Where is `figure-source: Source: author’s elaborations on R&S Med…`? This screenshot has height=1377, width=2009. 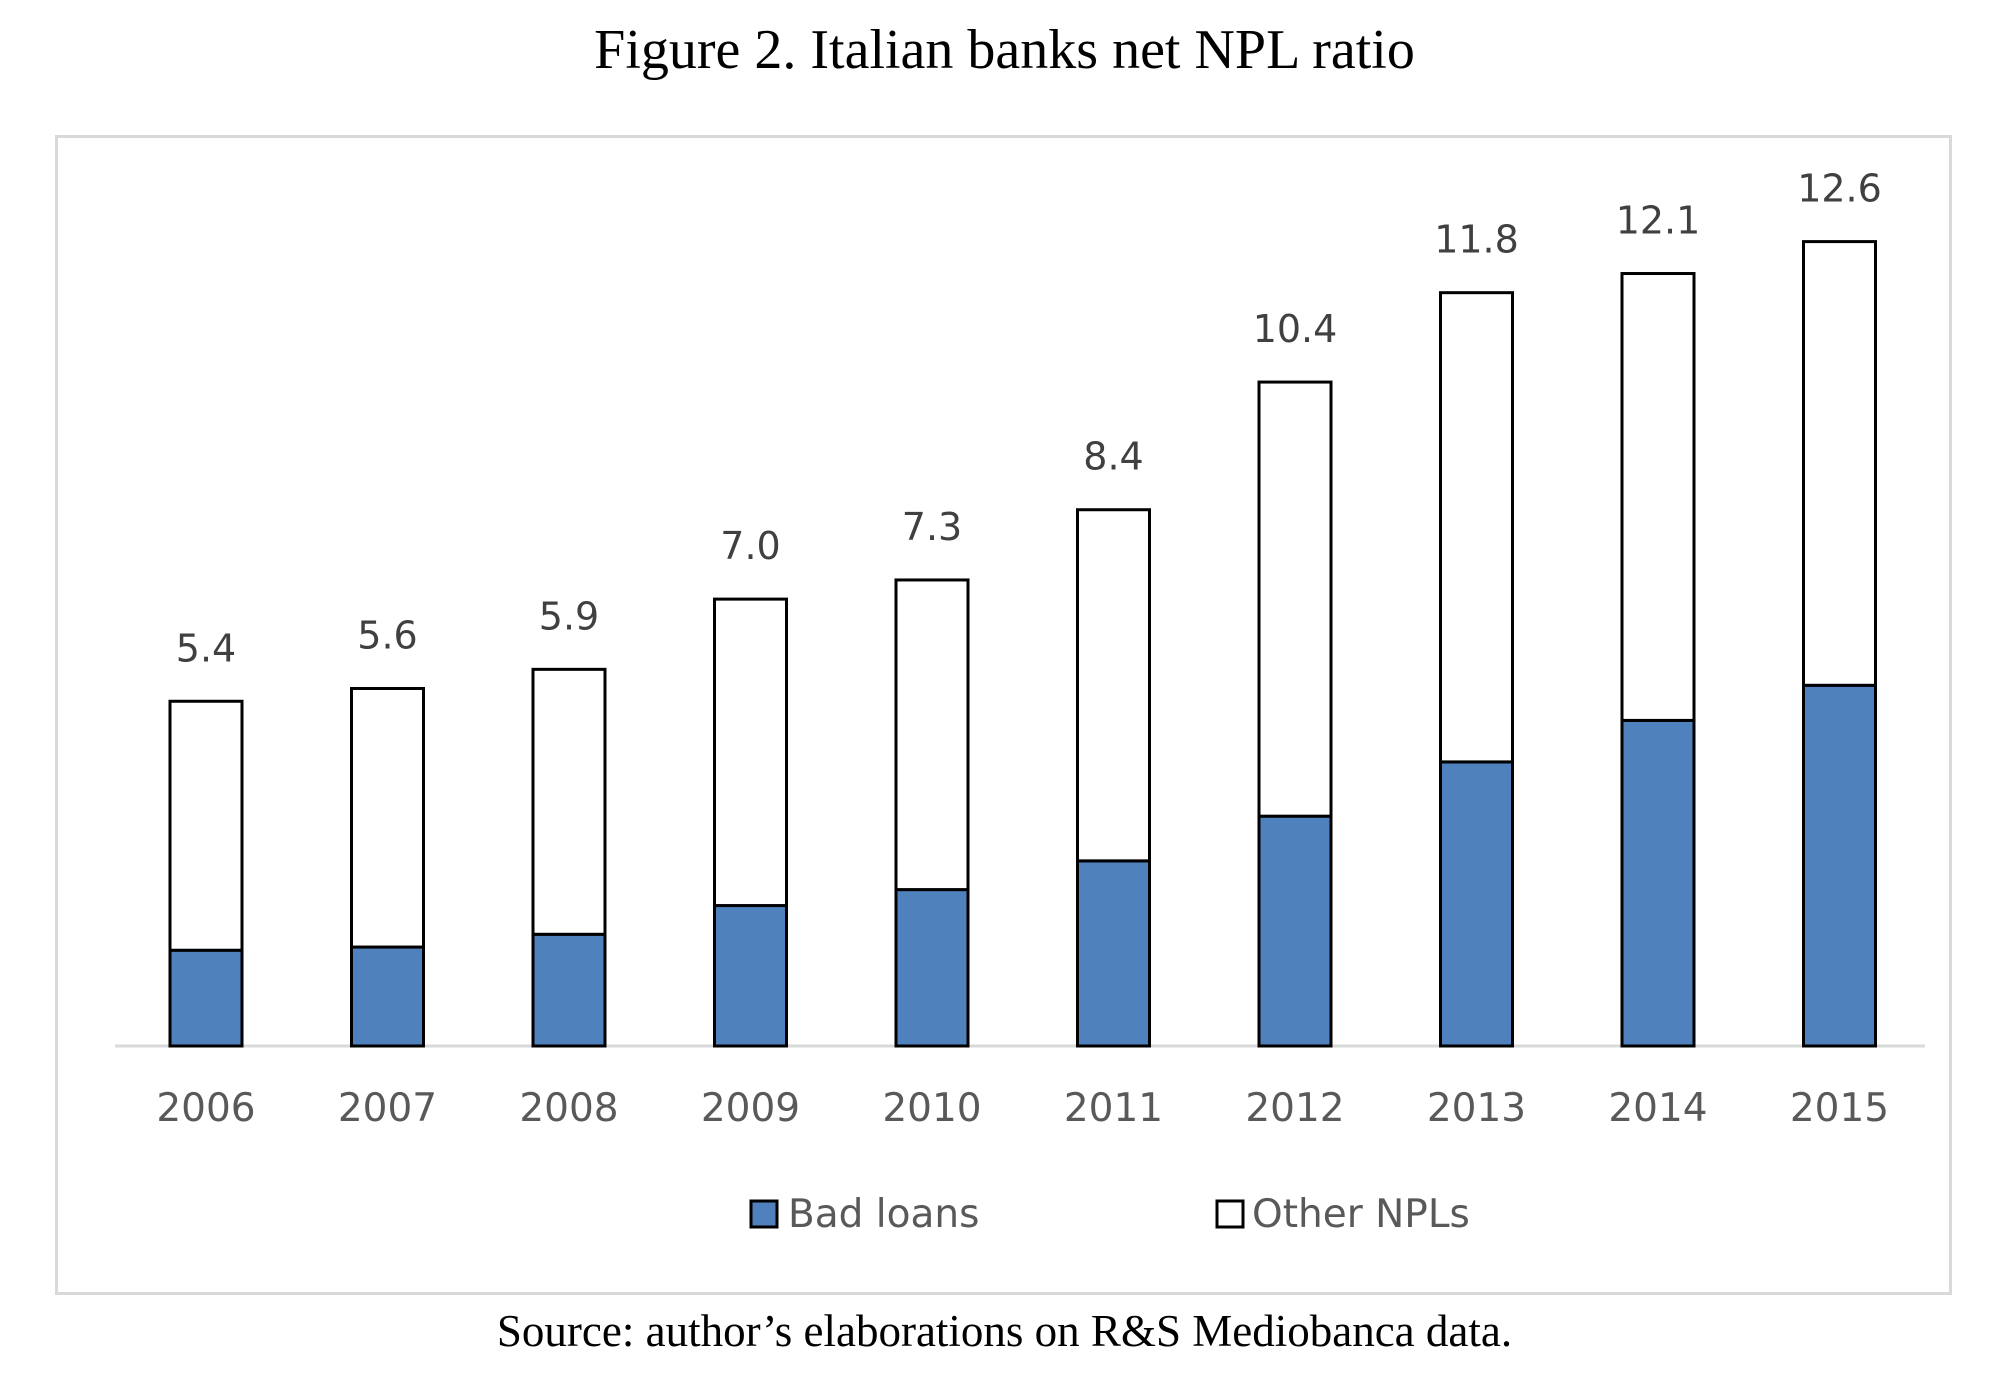
figure-source: Source: author’s elaborations on R&S Med… is located at coordinates (1004, 1331).